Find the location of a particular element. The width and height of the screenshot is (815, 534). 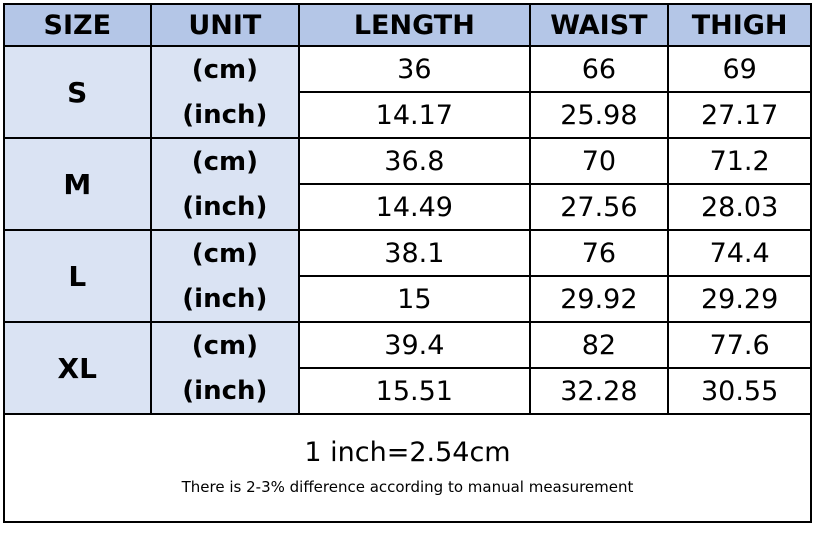

header-row: SIZE UNIT LENGTH WAIST THIGH is located at coordinates (407, 25).